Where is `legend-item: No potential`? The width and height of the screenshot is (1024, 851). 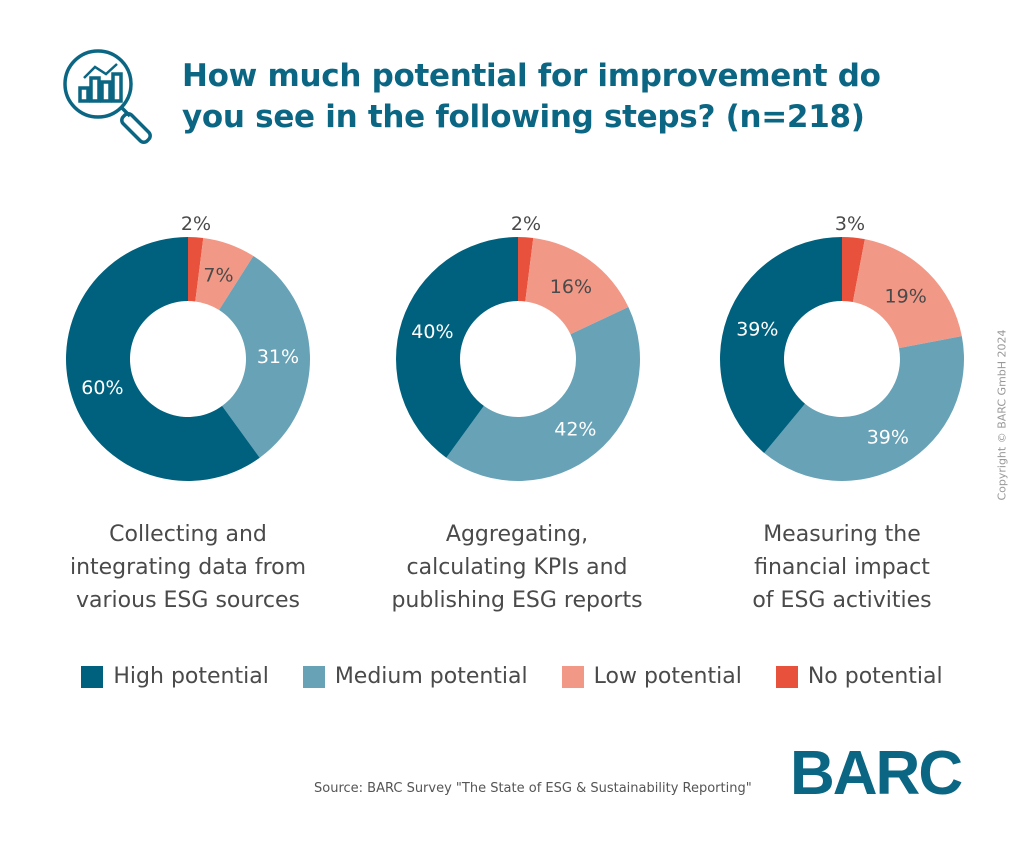
legend-item: No potential is located at coordinates (859, 676).